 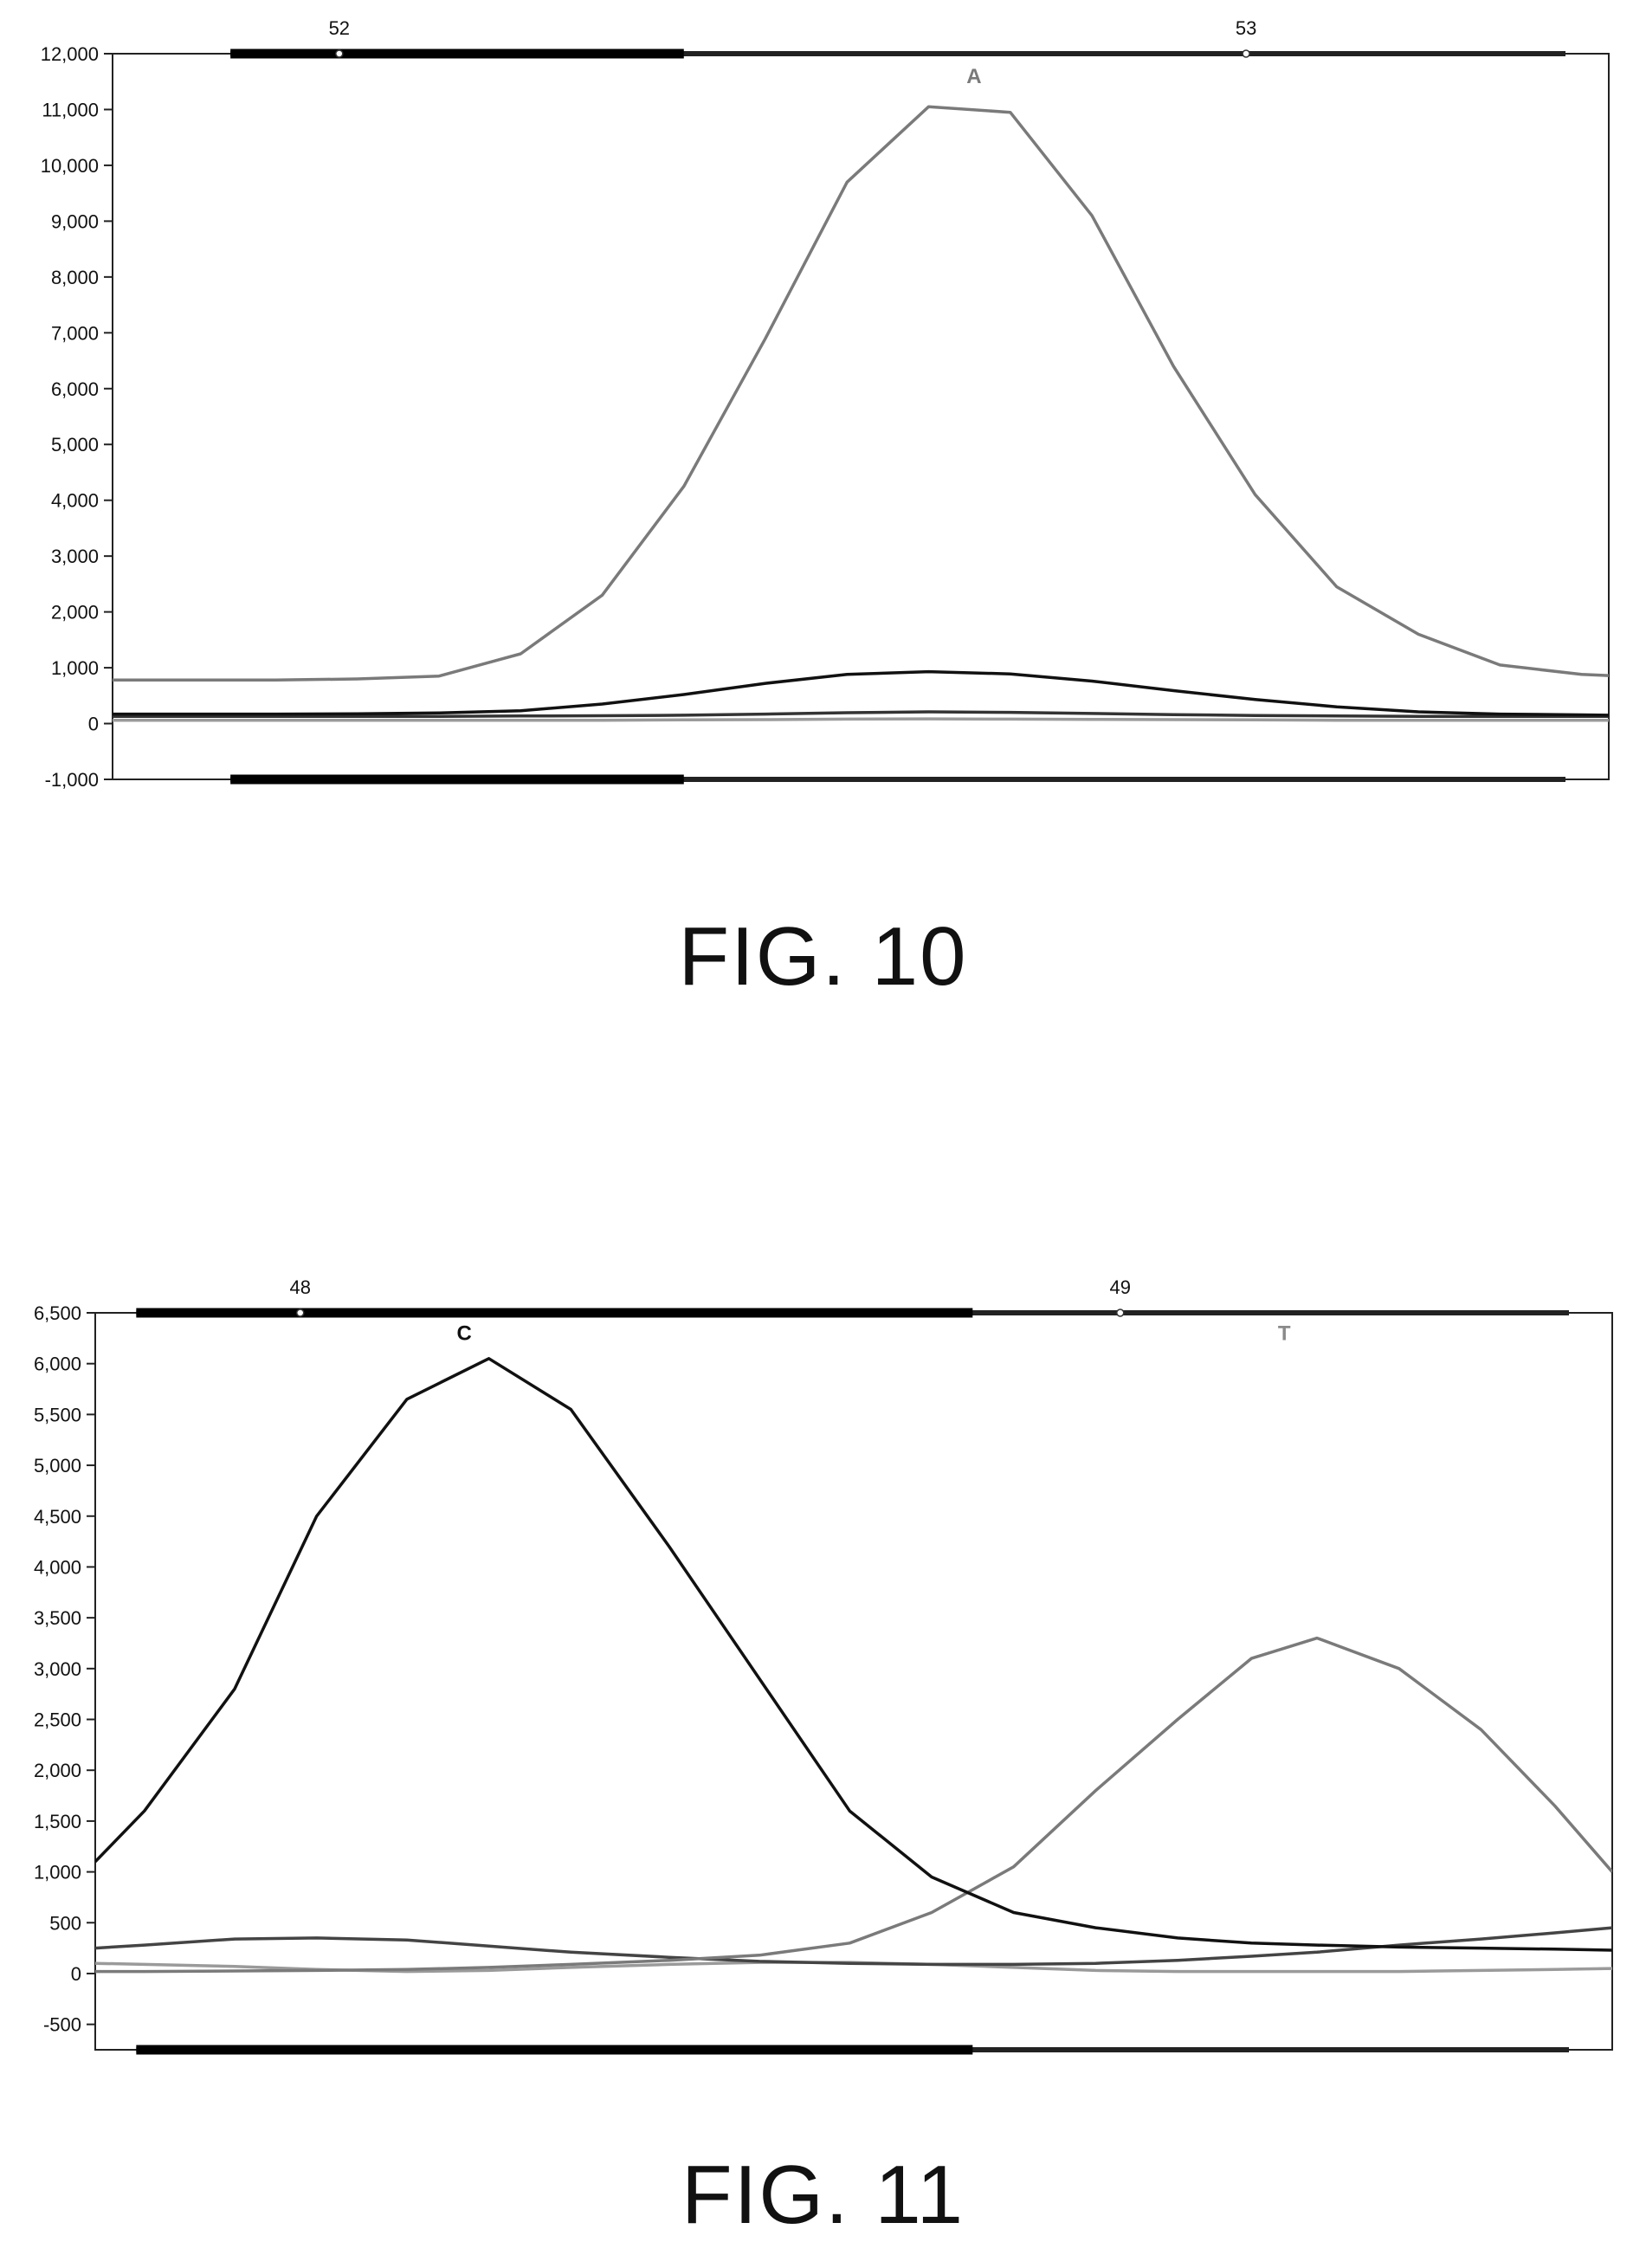 What do you see at coordinates (75, 556) in the screenshot?
I see `fig10-y-tick-label: 3,000` at bounding box center [75, 556].